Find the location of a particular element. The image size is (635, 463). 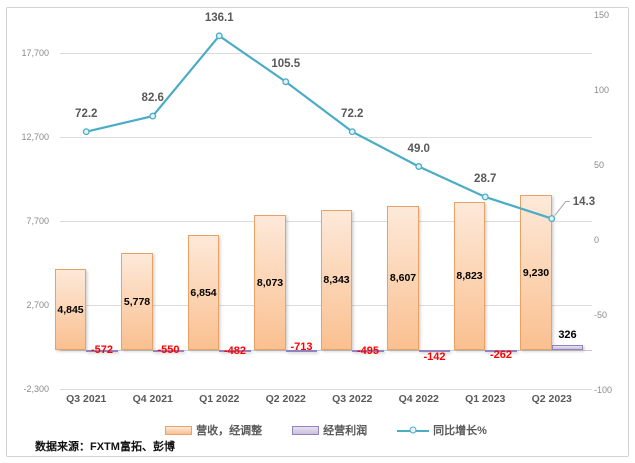

zero-axis-line is located at coordinates (326, 351).